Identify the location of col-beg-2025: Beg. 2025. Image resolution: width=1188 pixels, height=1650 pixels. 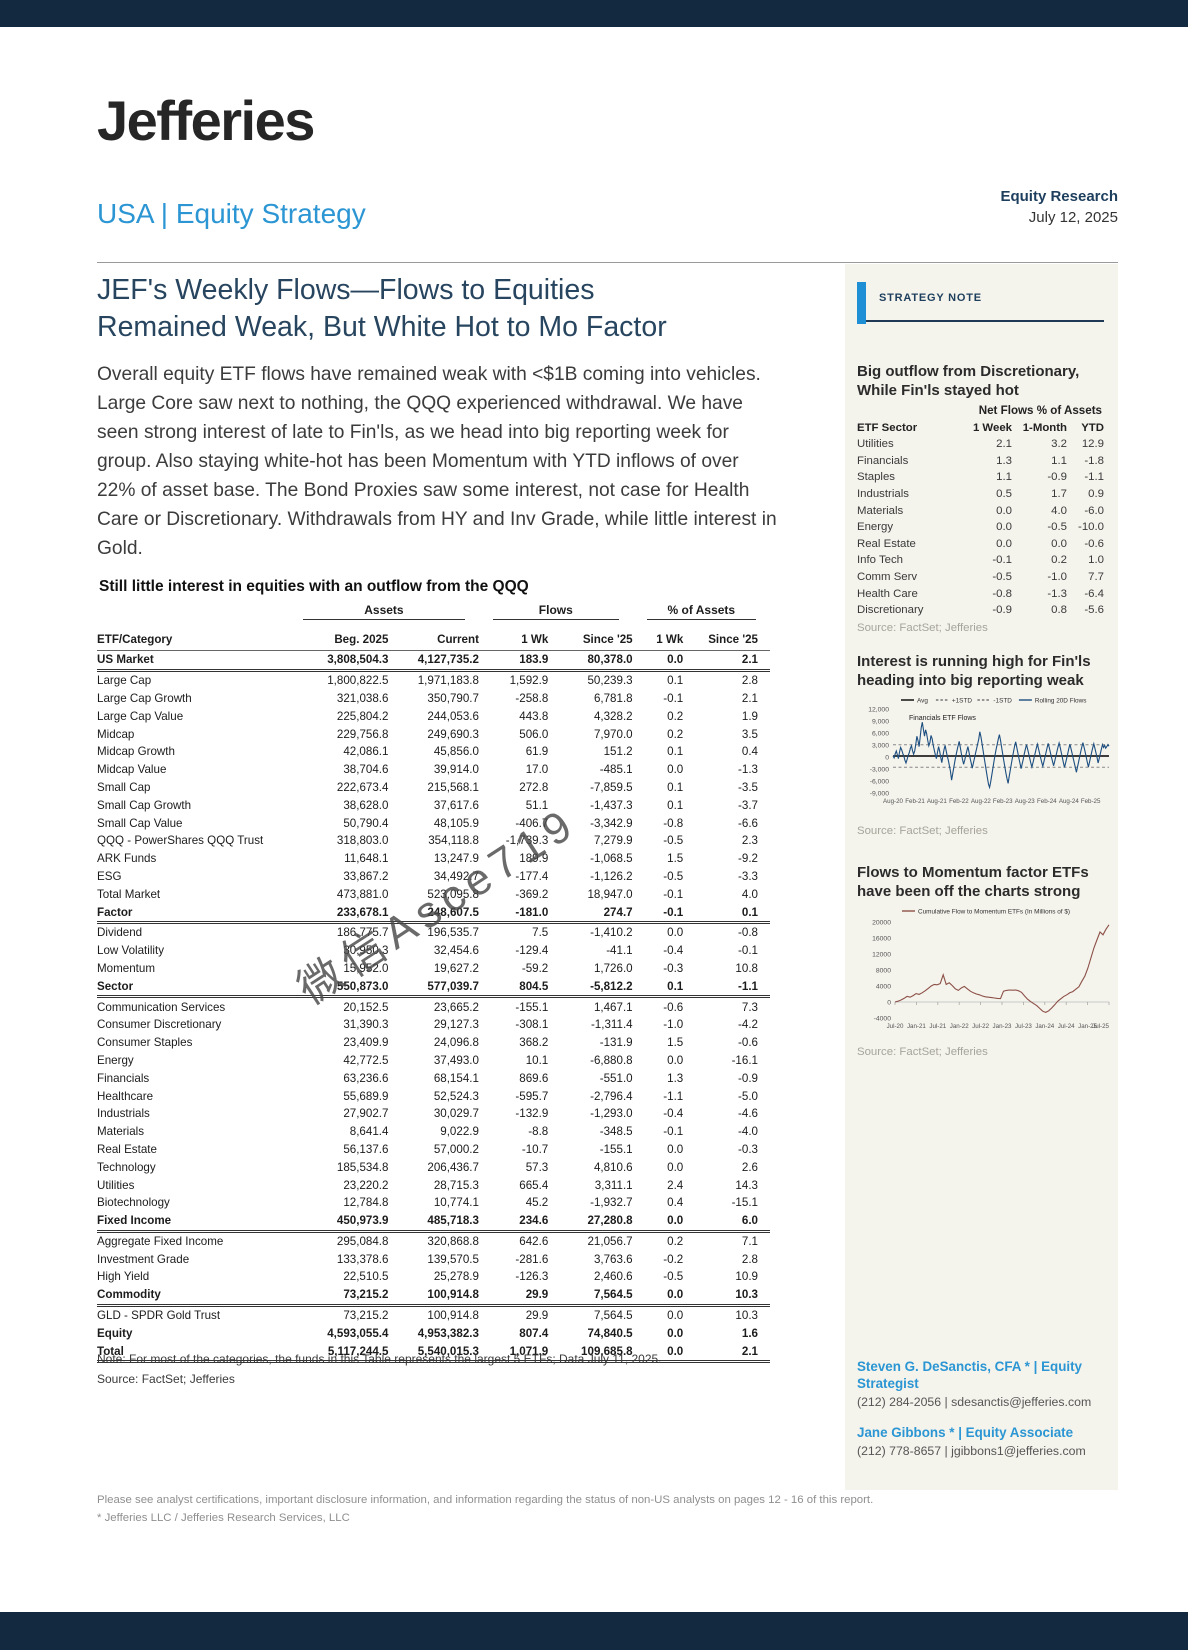
(338, 635).